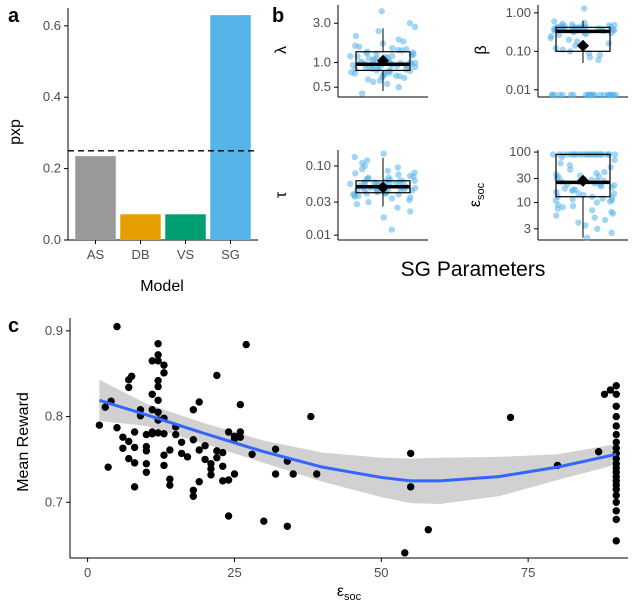 This screenshot has height=607, width=638. I want to click on panel-b-lambda-y-tick-label: 1.0, so click(322, 61).